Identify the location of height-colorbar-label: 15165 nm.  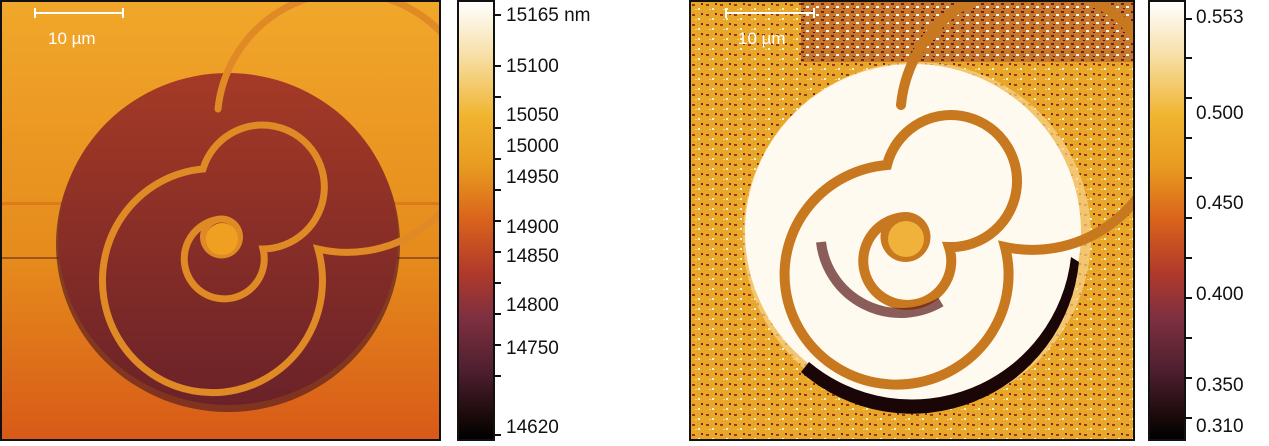
(548, 15).